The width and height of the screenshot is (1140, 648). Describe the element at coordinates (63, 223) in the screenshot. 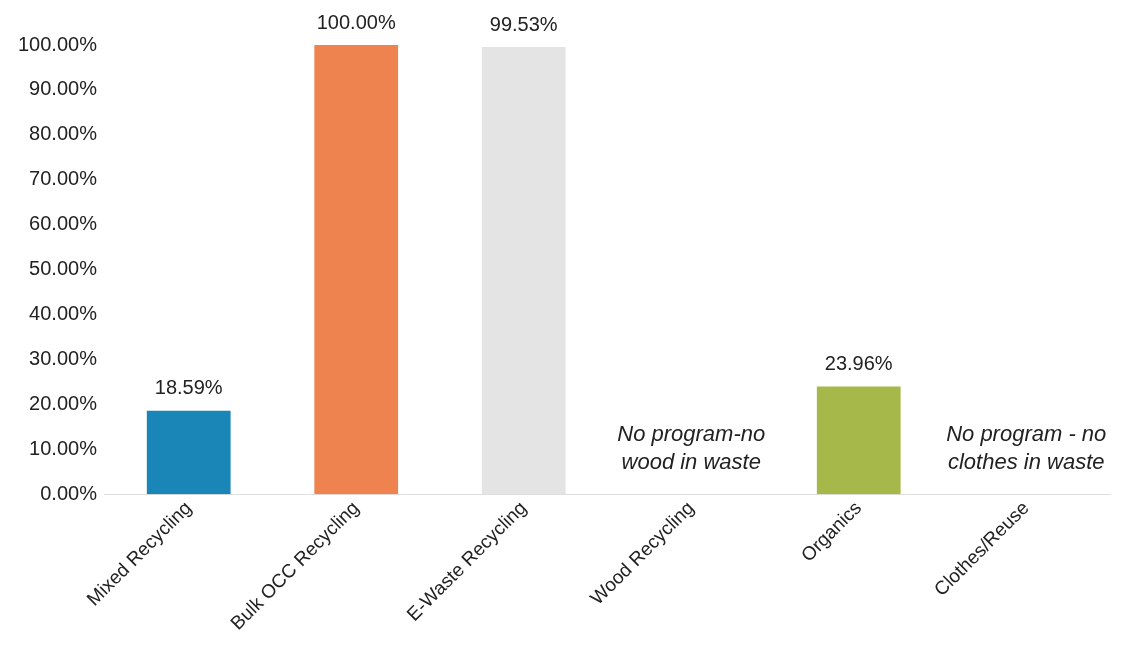

I see `y-tick-label: 60.00%` at that location.